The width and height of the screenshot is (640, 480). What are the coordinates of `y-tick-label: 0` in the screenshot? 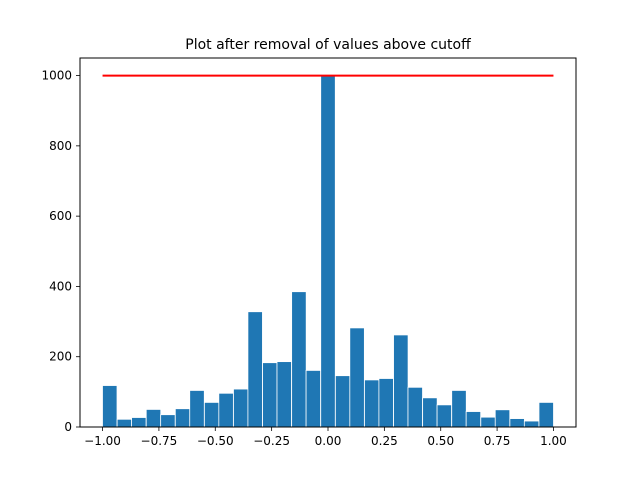 It's located at (68, 427).